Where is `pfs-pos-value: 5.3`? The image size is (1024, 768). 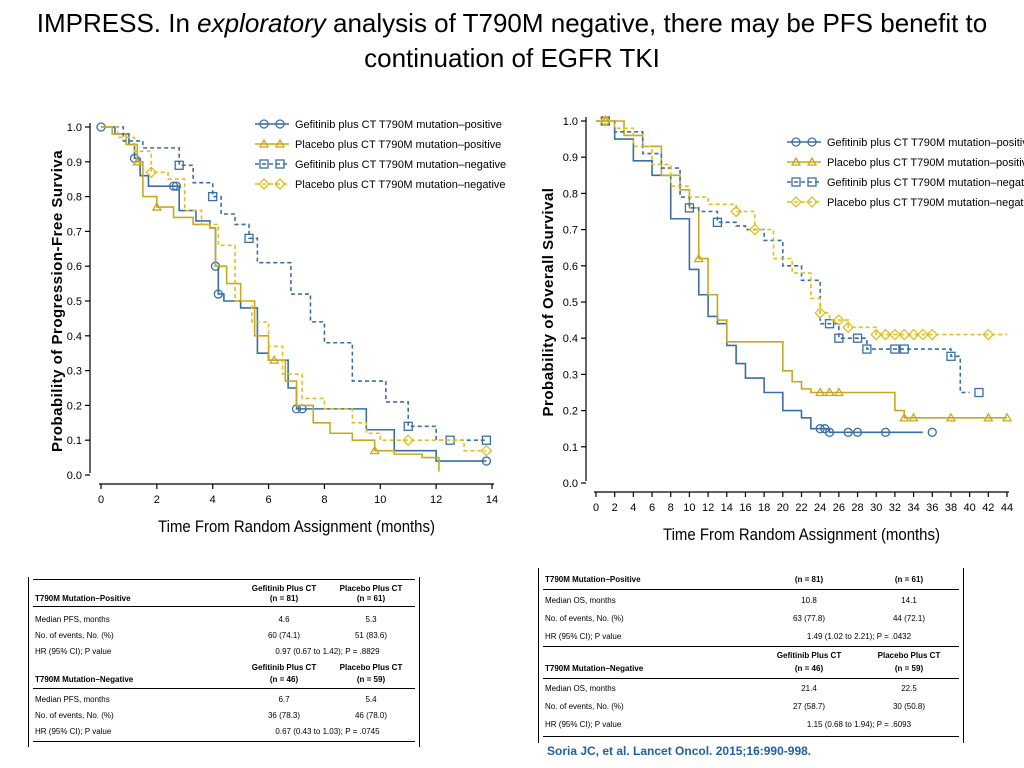
pfs-pos-value: 5.3 is located at coordinates (371, 619).